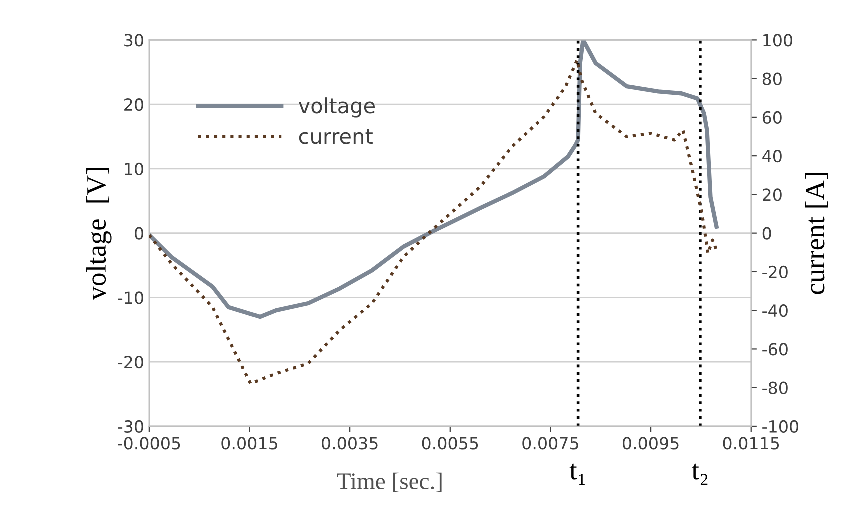  Describe the element at coordinates (772, 156) in the screenshot. I see `y2-tick-label: 40` at that location.